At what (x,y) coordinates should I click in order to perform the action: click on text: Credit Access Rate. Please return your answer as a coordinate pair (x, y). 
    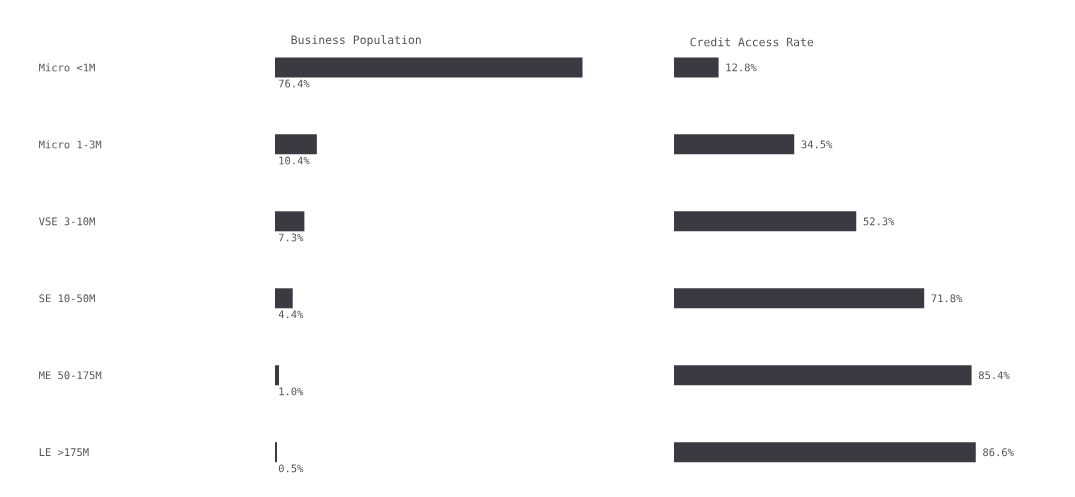
    Looking at the image, I should click on (752, 42).